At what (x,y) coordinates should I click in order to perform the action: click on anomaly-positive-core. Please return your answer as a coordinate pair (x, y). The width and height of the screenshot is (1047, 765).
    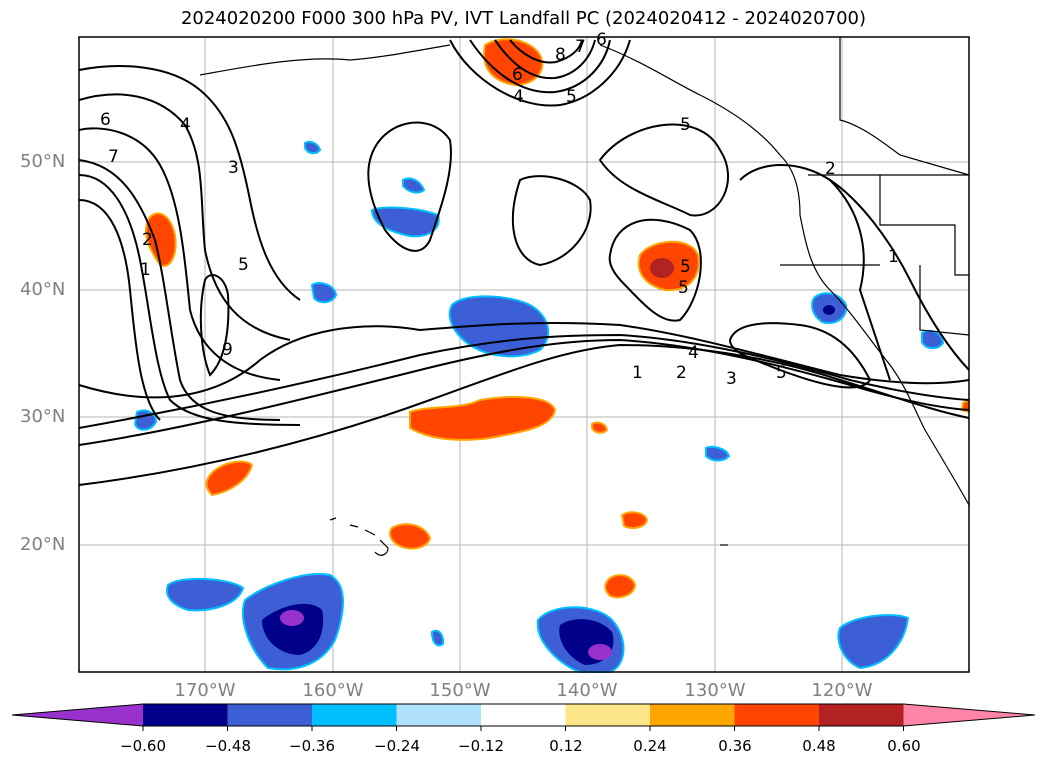
    Looking at the image, I should click on (662, 268).